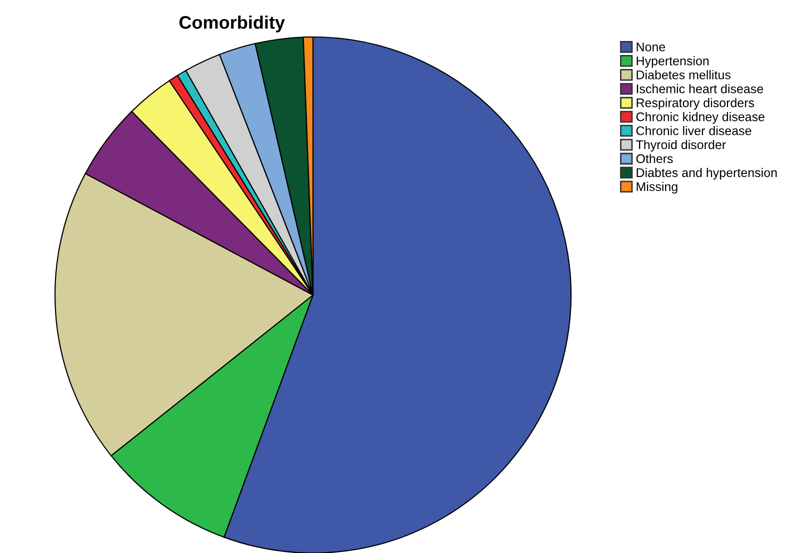 Image resolution: width=797 pixels, height=553 pixels. Describe the element at coordinates (683, 75) in the screenshot. I see `legend-label: Diabetes mellitus` at that location.